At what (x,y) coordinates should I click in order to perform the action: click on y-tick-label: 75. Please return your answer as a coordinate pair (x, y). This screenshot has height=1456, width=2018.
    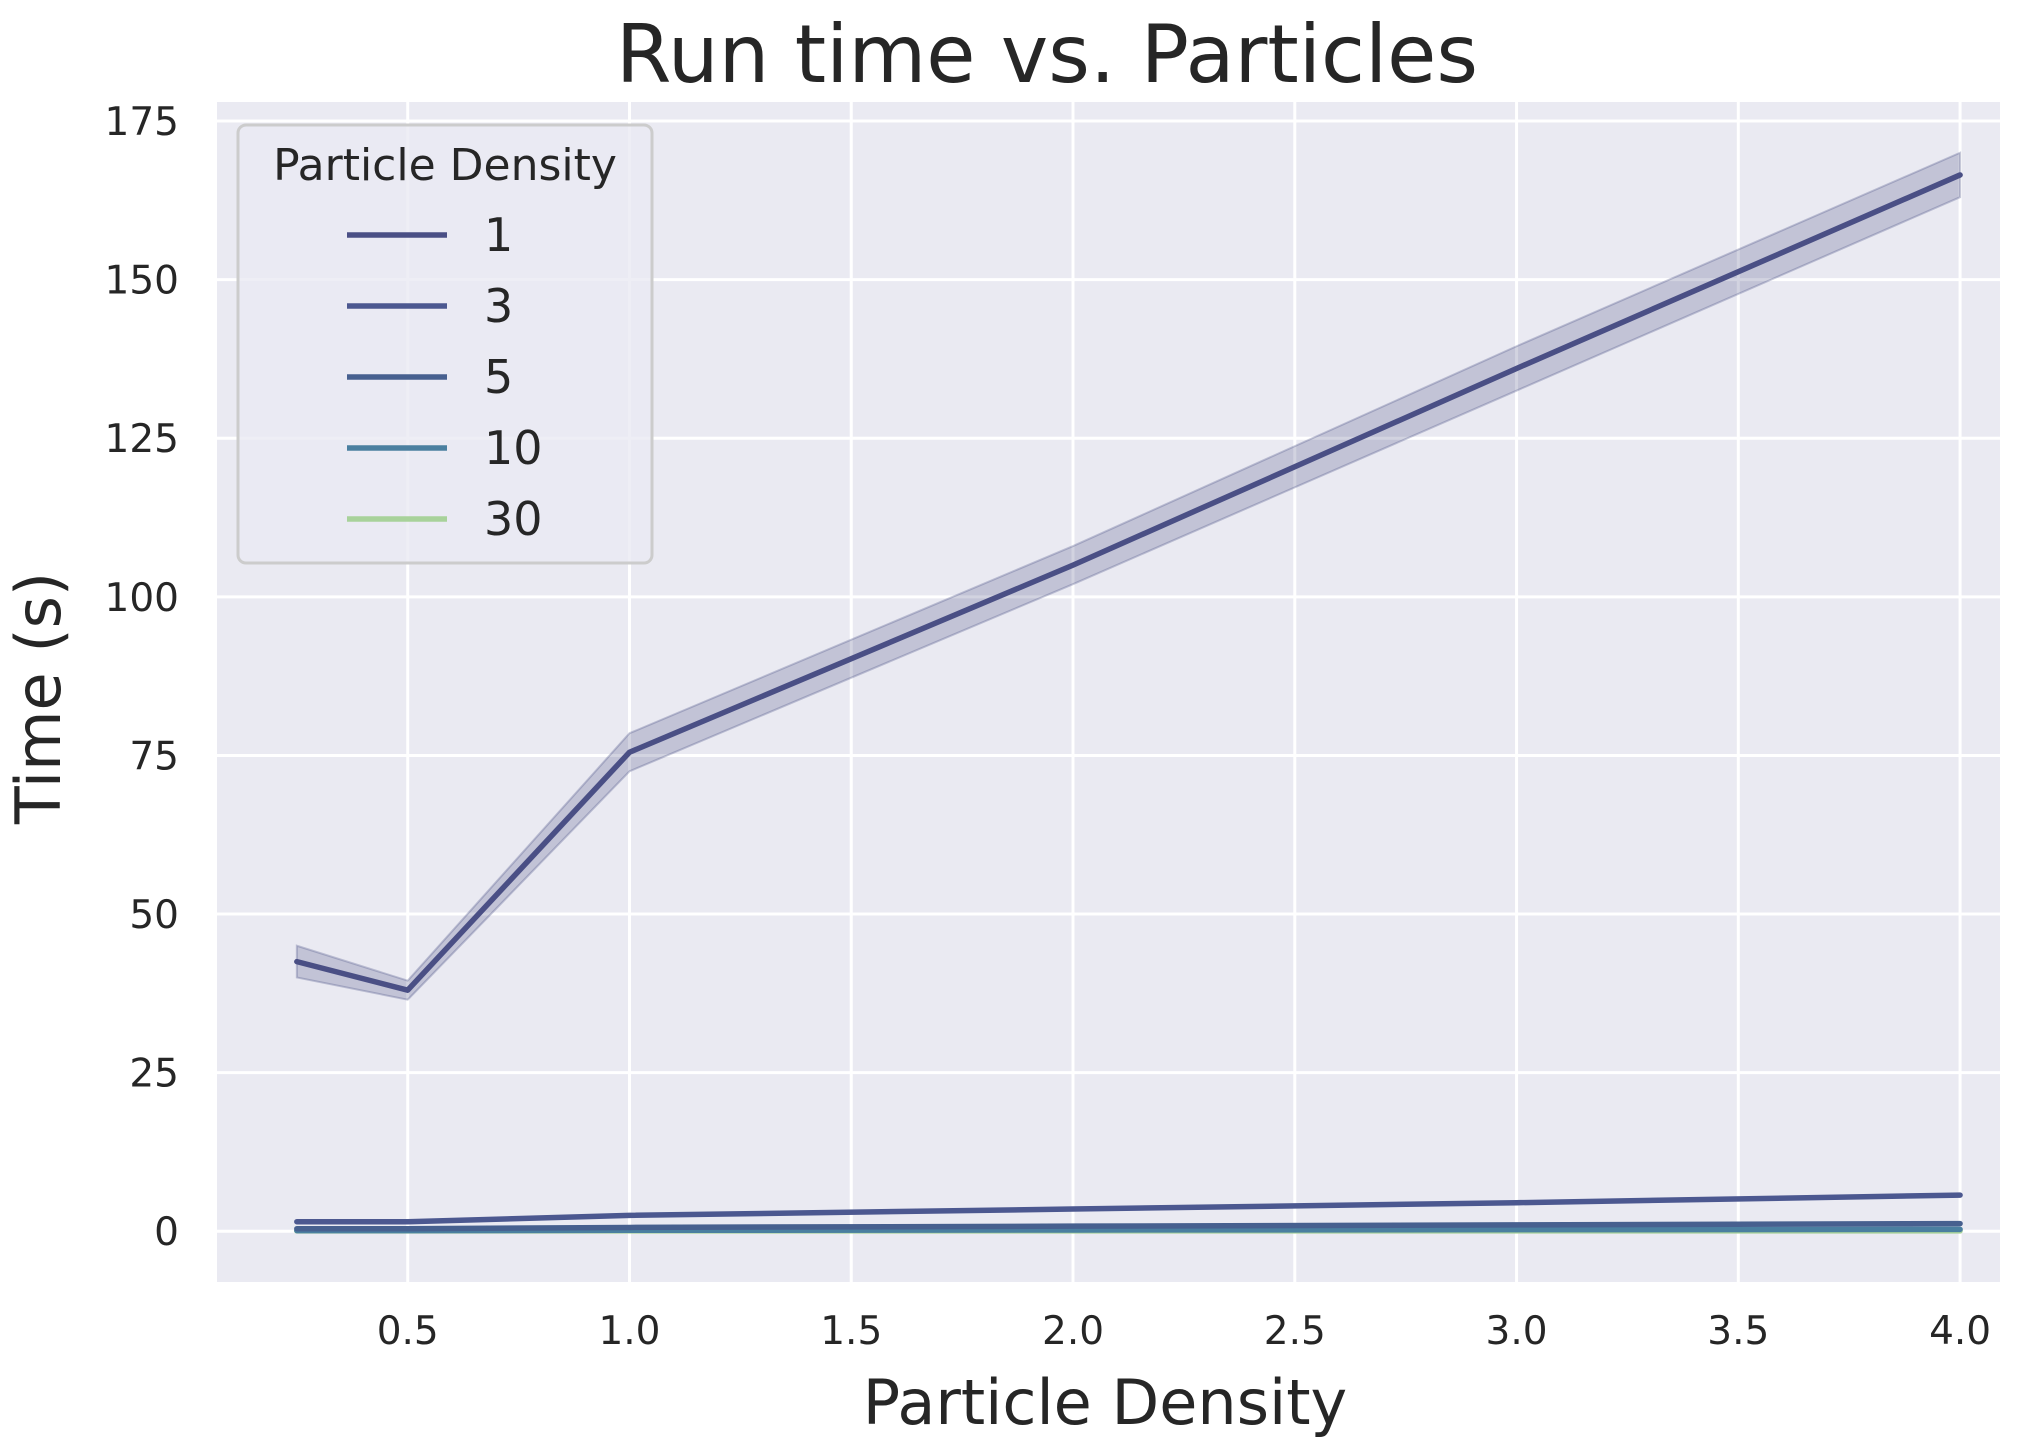
    Looking at the image, I should click on (154, 756).